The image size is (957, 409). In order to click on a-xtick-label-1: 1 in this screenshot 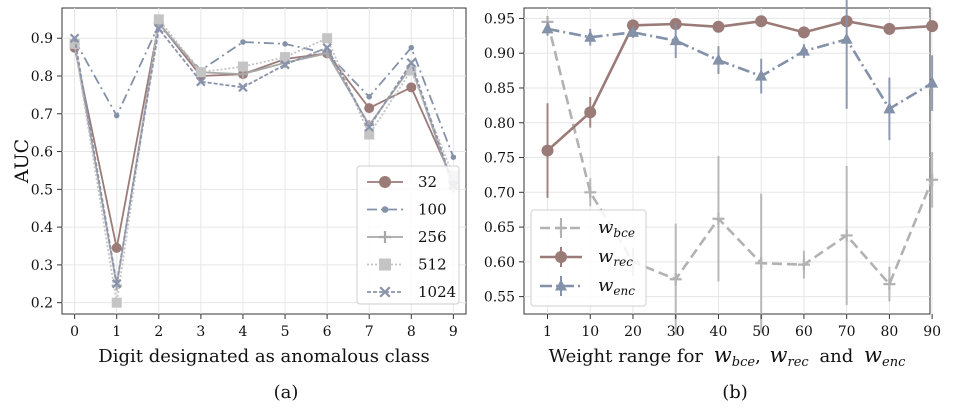, I will do `click(116, 332)`.